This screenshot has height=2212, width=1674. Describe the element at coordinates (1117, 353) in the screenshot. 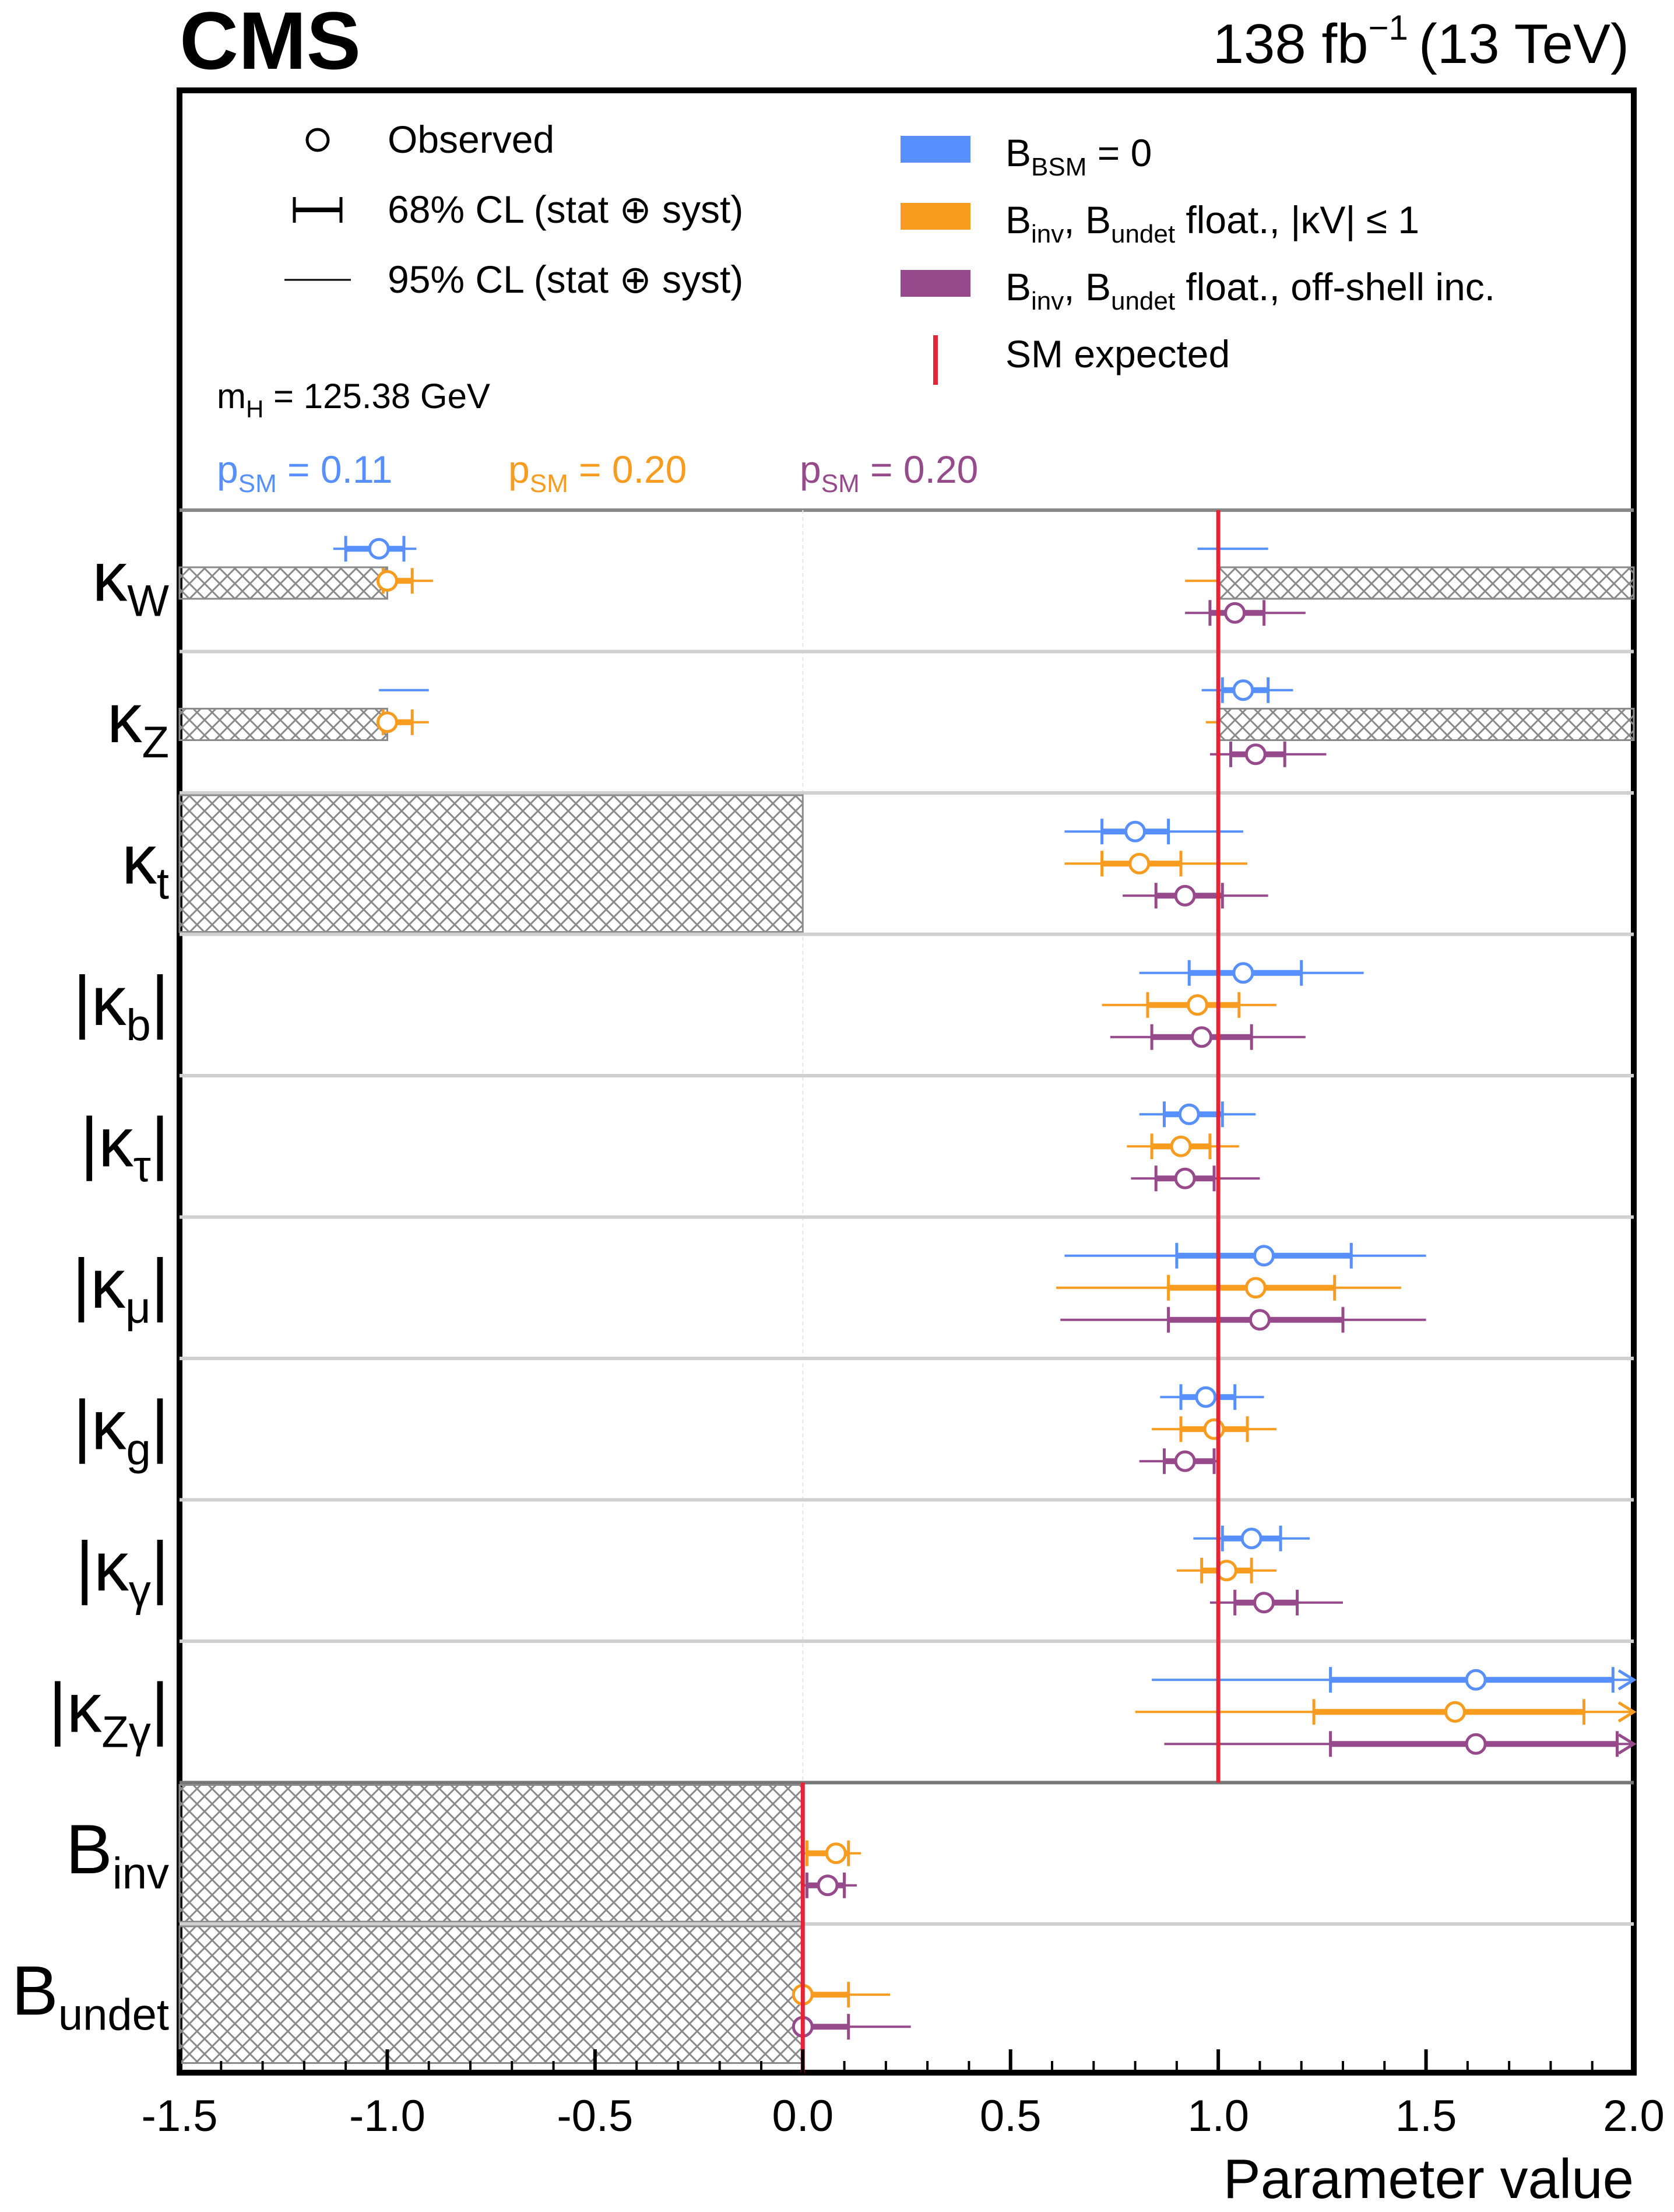

I see `legend-sm-label: SM expected` at that location.